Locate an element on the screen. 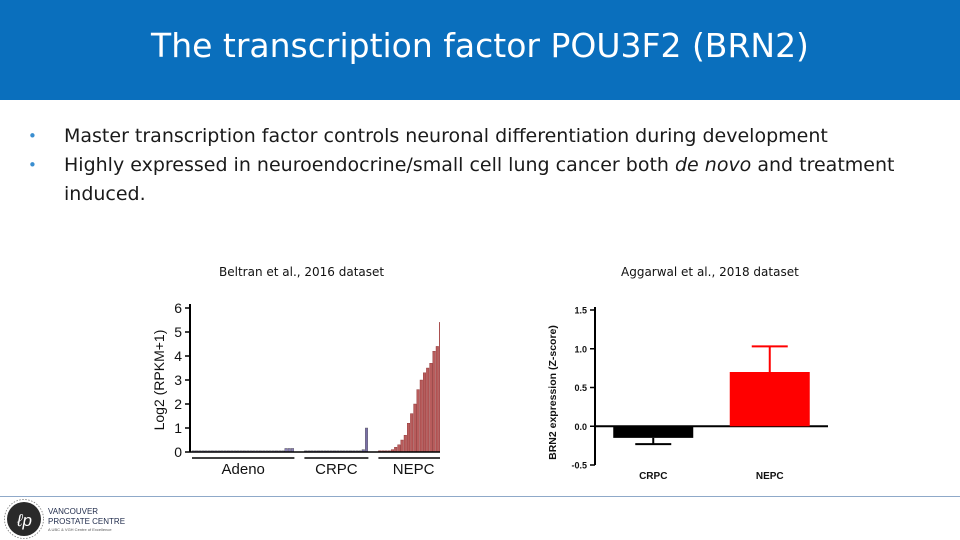 The width and height of the screenshot is (960, 540). y-tick-label: 4 is located at coordinates (178, 356).